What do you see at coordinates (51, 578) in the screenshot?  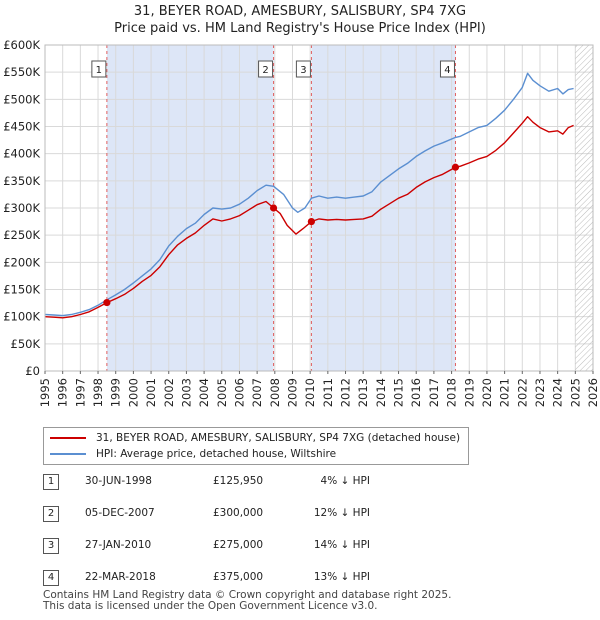 I see `sale-number-badge: 4` at bounding box center [51, 578].